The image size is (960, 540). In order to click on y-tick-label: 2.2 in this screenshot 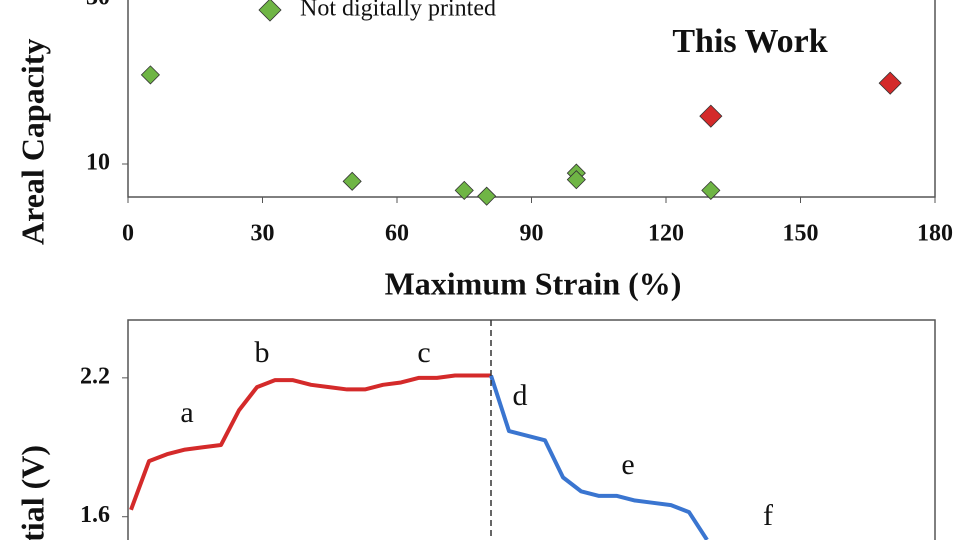, I will do `click(95, 376)`.